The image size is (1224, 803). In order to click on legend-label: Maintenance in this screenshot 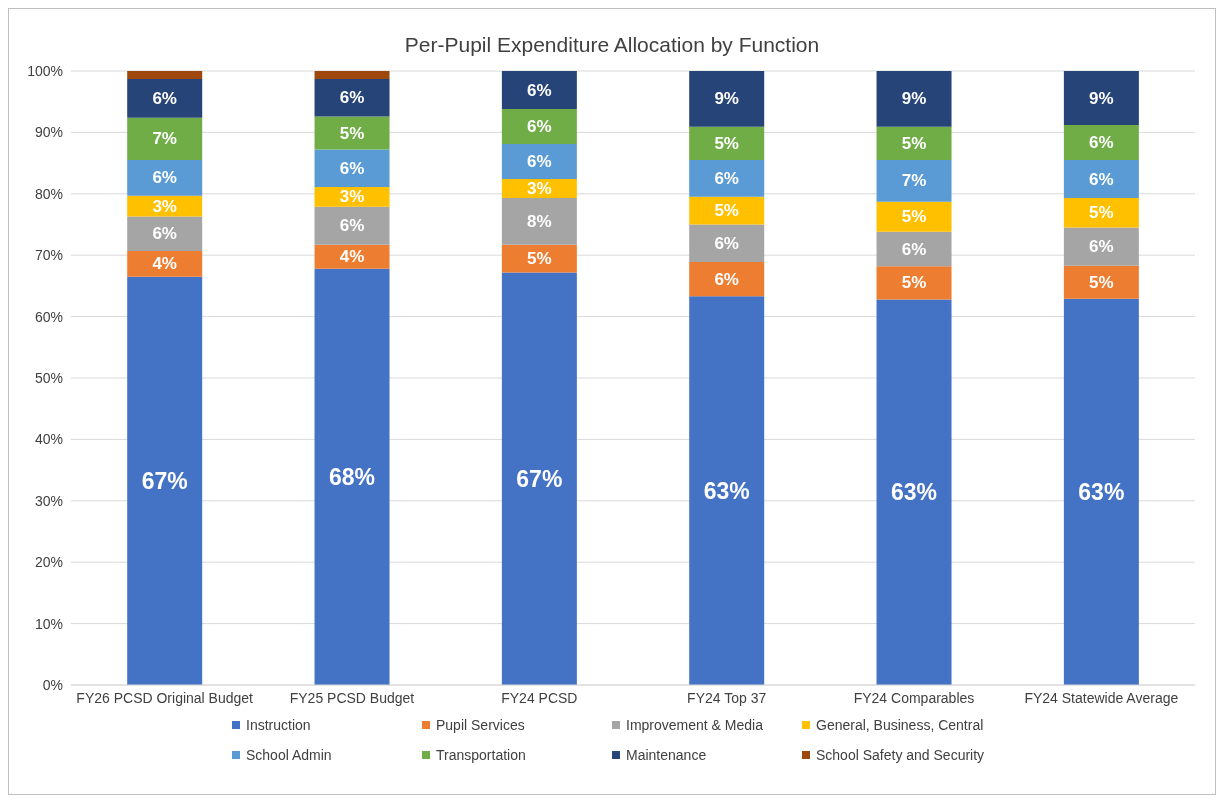, I will do `click(666, 755)`.